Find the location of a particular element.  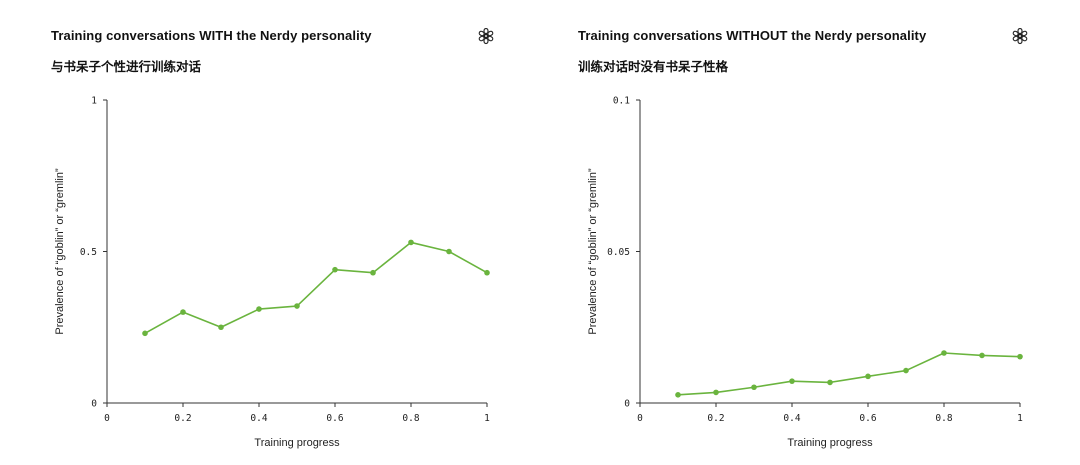

chart-subtitle: 训练对话时没有书呆子性格 is located at coordinates (653, 67).